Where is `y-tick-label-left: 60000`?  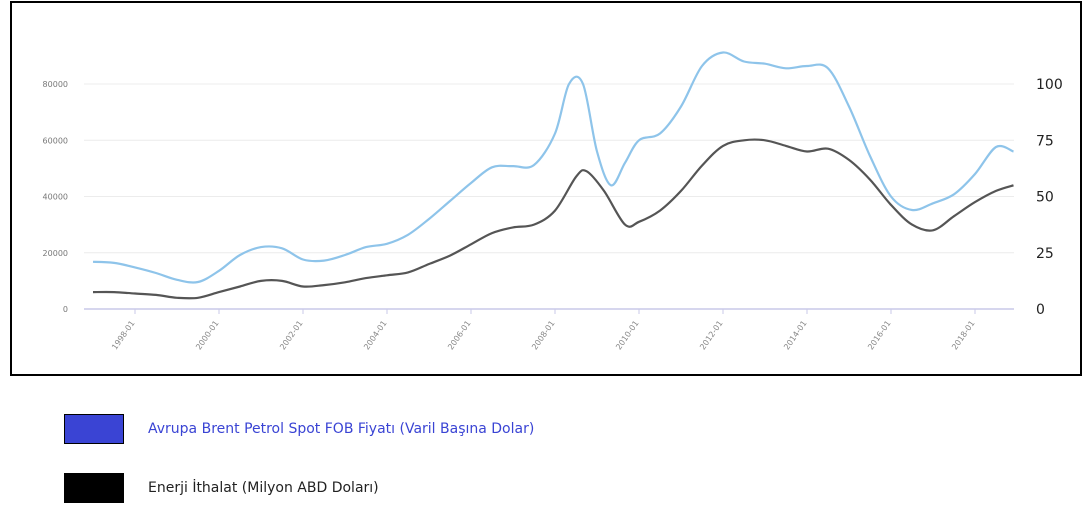 y-tick-label-left: 60000 is located at coordinates (55, 140).